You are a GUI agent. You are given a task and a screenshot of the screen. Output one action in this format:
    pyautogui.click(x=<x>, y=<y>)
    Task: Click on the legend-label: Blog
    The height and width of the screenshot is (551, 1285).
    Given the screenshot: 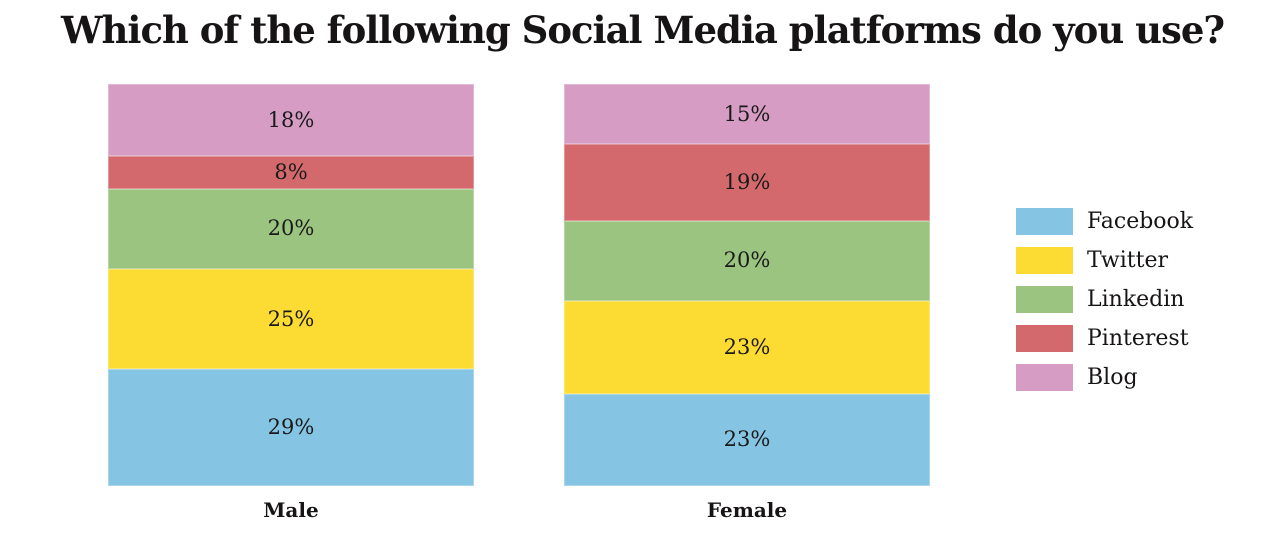 What is the action you would take?
    pyautogui.click(x=1112, y=377)
    